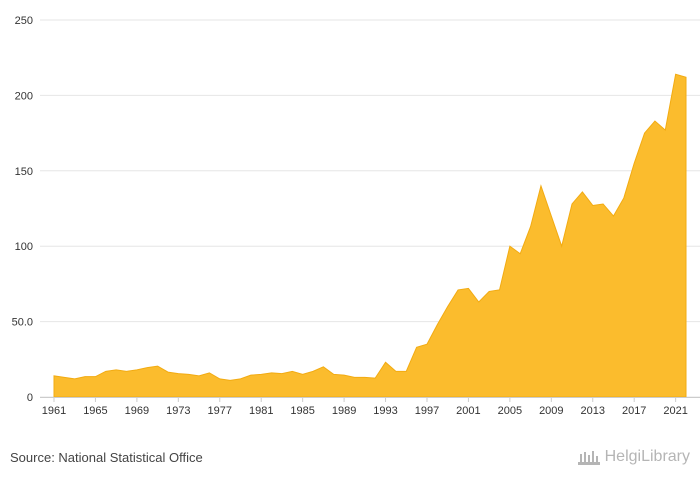  I want to click on y-tick-label: 50.0, so click(22, 323).